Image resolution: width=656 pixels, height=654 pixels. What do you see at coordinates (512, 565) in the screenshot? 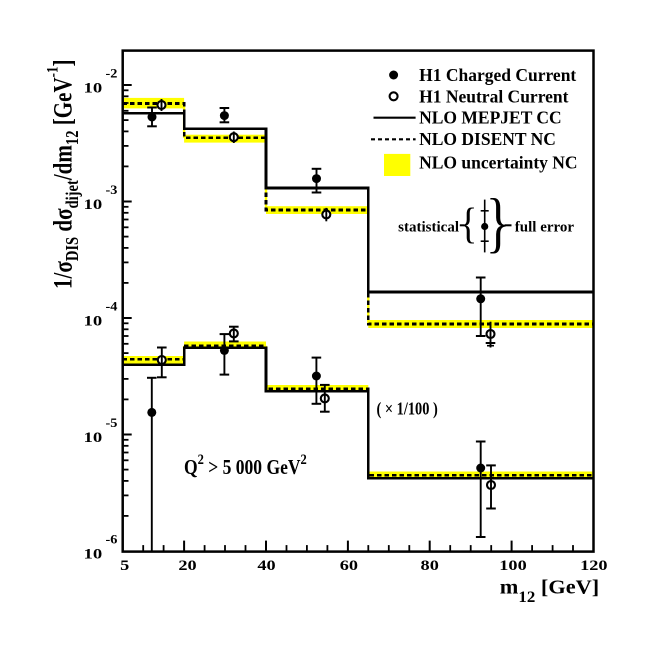
I see `svg-text: 100` at bounding box center [512, 565].